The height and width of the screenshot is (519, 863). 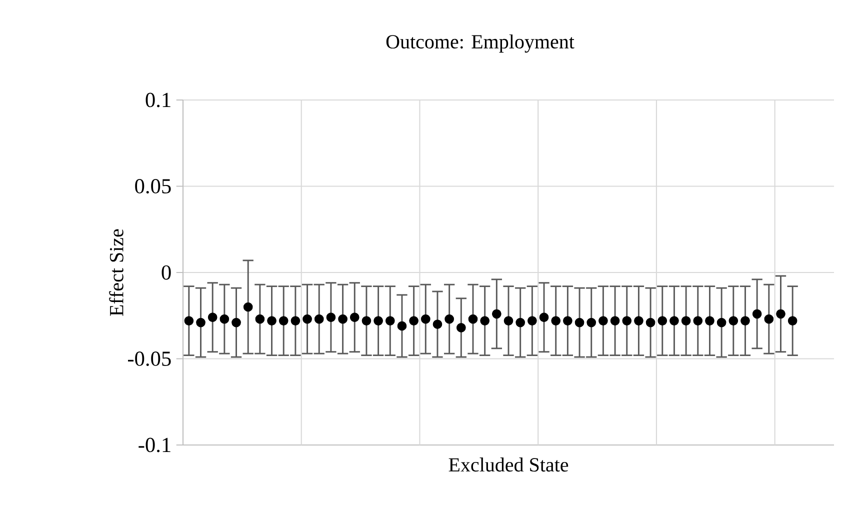 I want to click on y-axis-title: Effect Size, so click(x=116, y=272).